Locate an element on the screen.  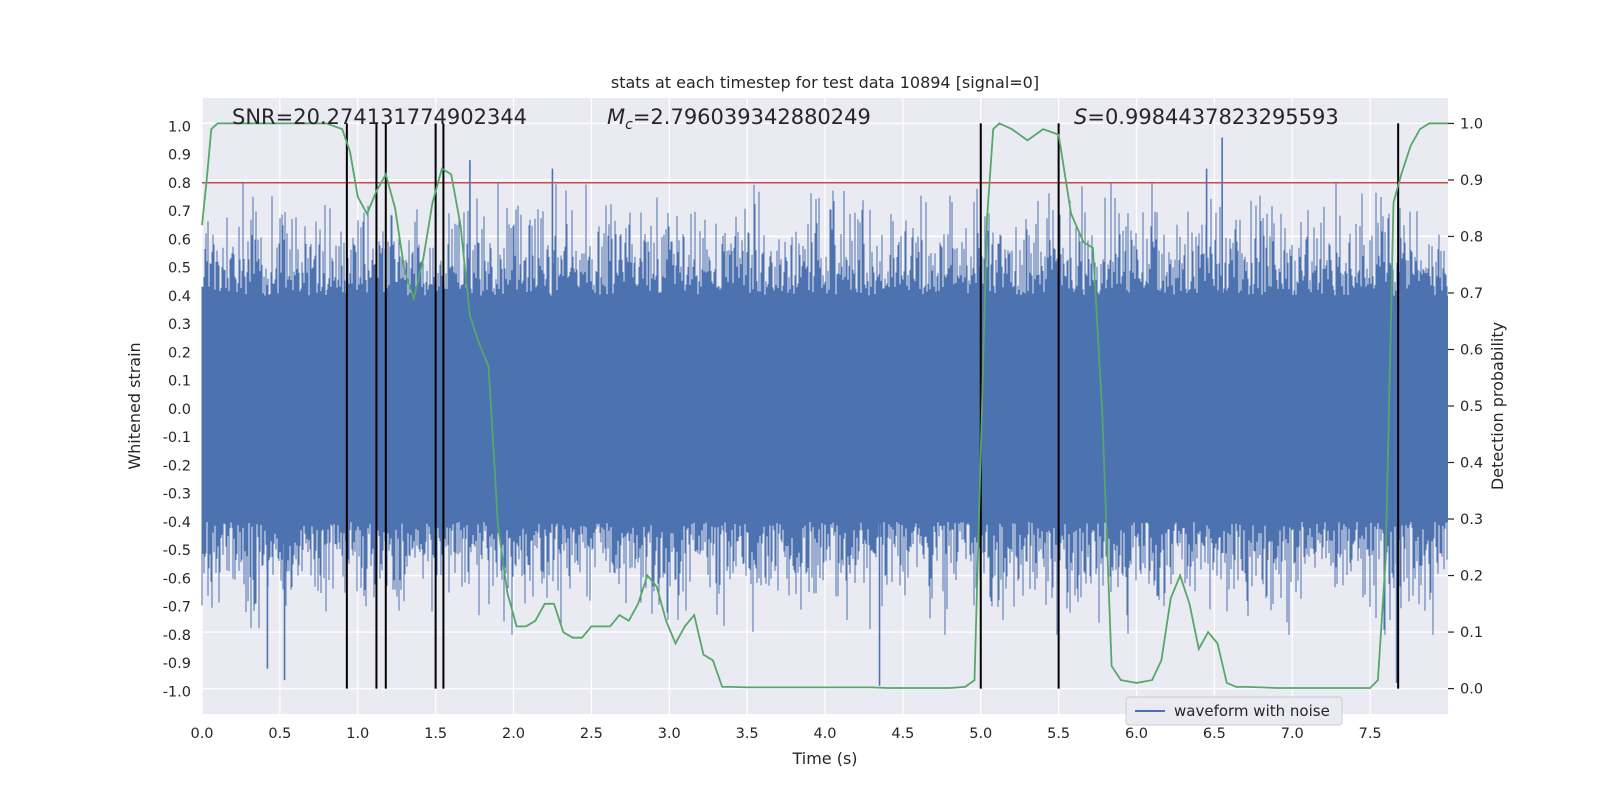
right-tick-label: 0.6 is located at coordinates (1471, 350).